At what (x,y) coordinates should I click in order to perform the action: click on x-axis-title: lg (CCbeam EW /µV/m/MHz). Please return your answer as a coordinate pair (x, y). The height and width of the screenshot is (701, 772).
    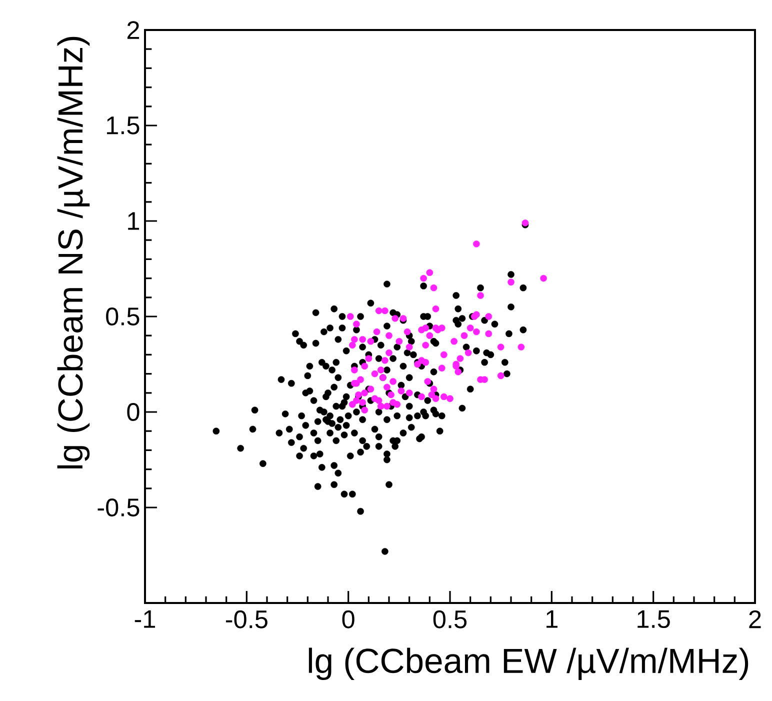
    Looking at the image, I should click on (528, 664).